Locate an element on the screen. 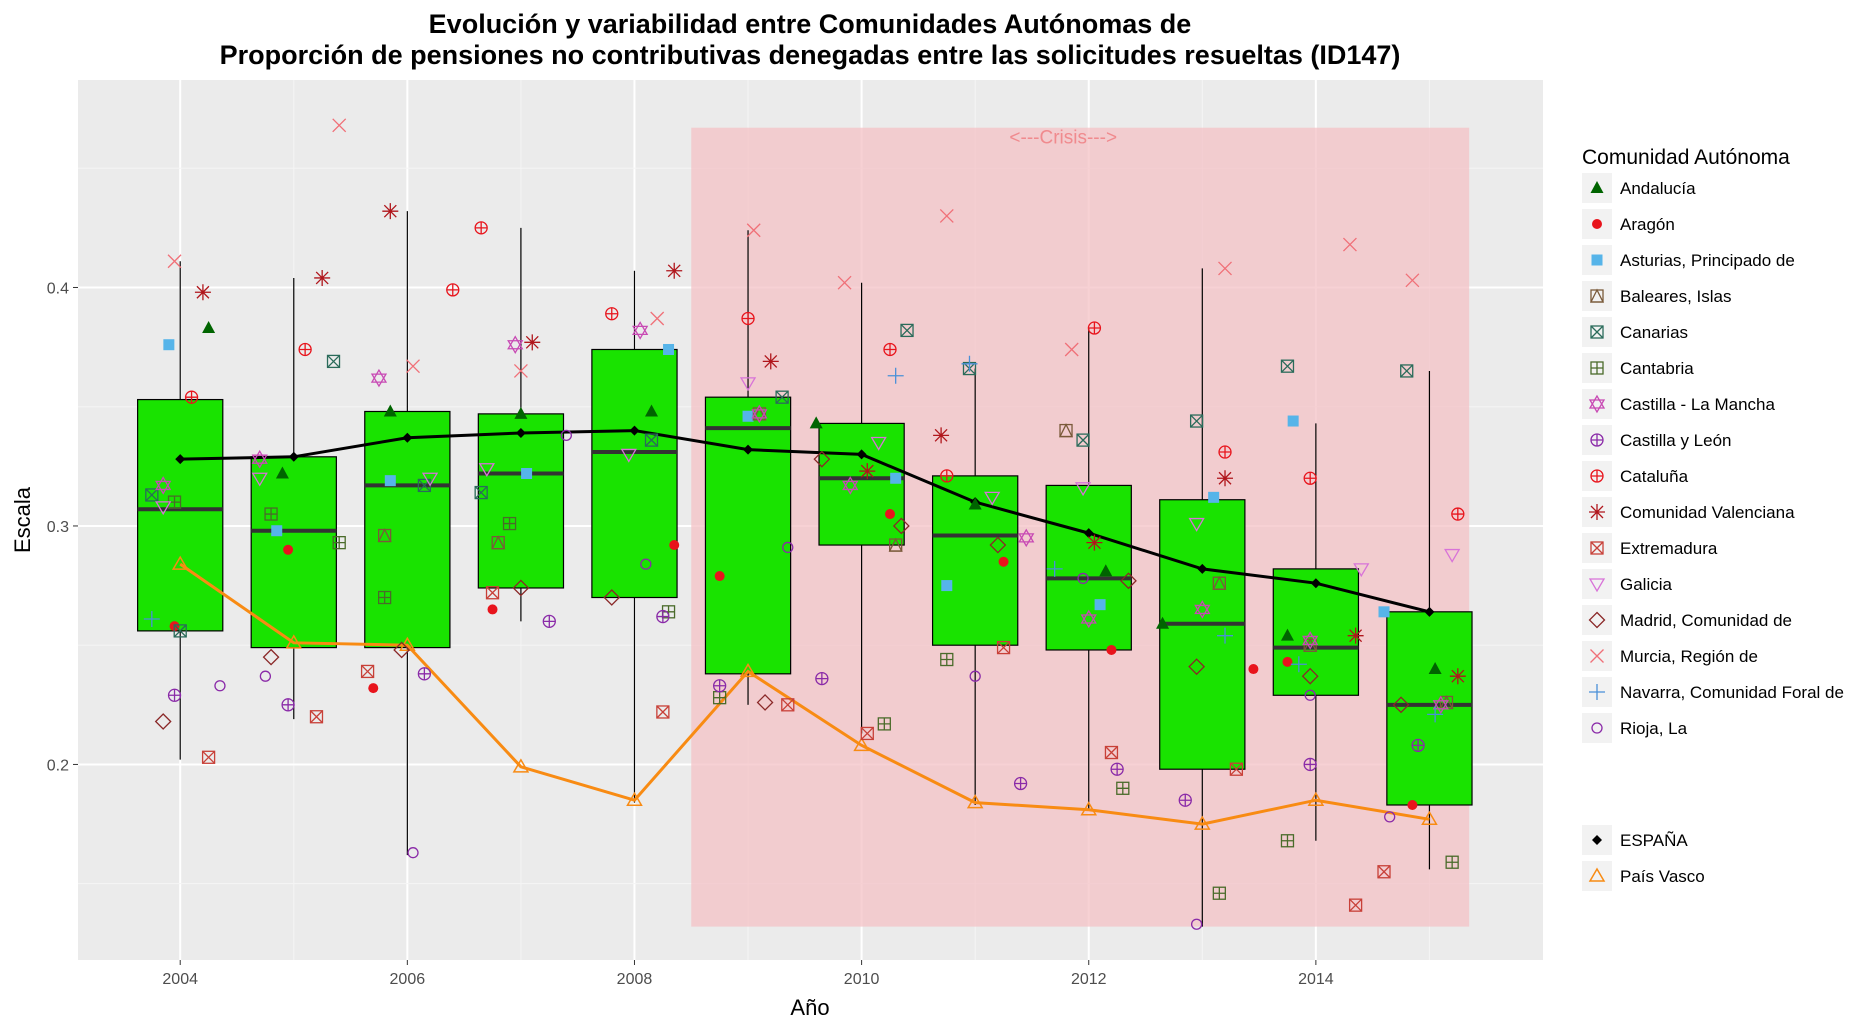 This screenshot has width=1870, height=1027. legend-label: Murcia, Región de is located at coordinates (1689, 656).